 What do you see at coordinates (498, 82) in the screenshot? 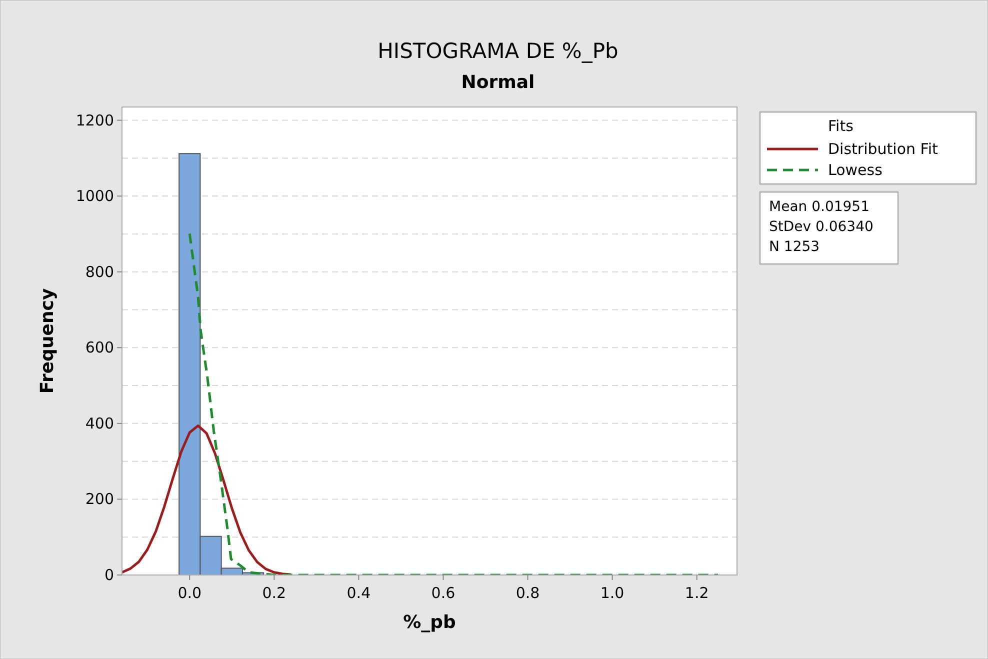
I see `chart-subtitle: Normal` at bounding box center [498, 82].